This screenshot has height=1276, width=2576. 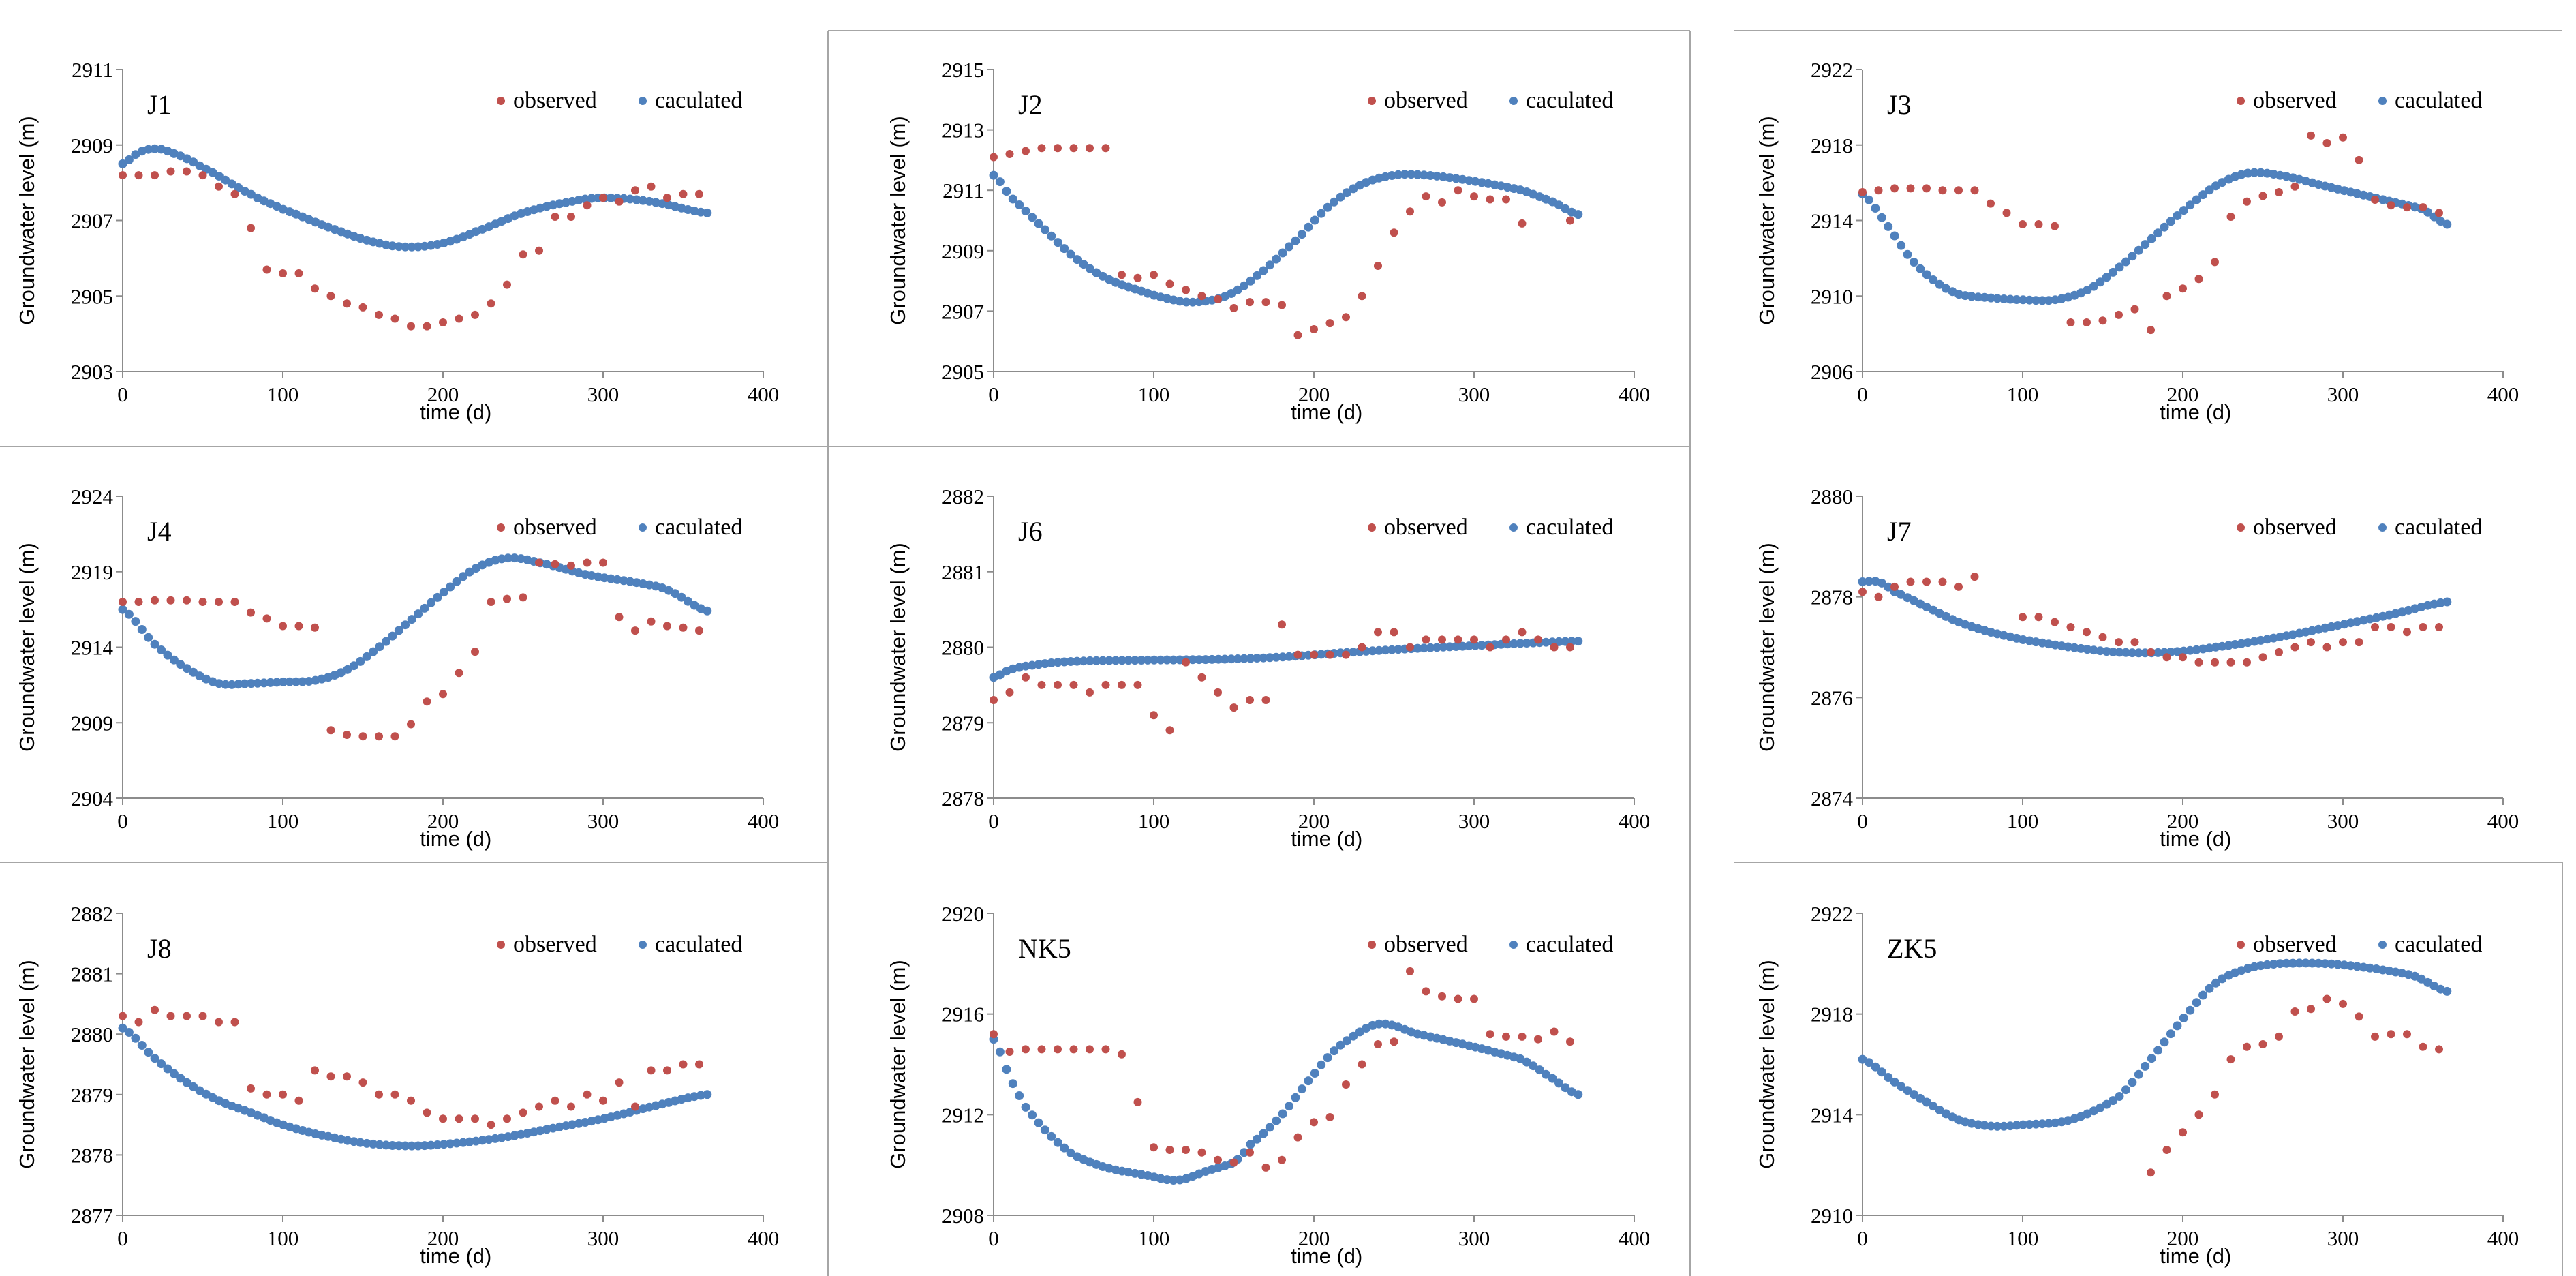 What do you see at coordinates (1832, 221) in the screenshot?
I see `y-tick-label: 2914` at bounding box center [1832, 221].